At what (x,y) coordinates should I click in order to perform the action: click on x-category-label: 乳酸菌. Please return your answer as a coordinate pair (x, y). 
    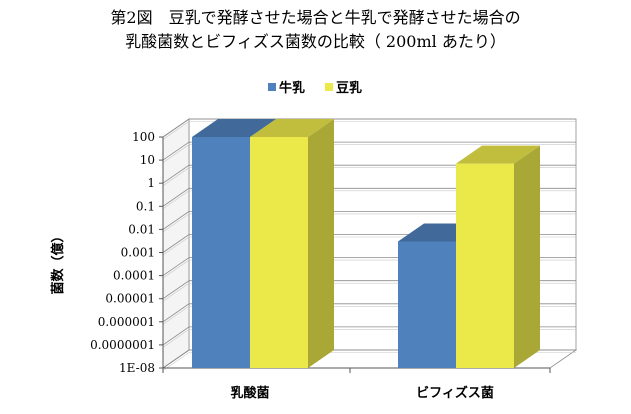
    Looking at the image, I should click on (249, 393).